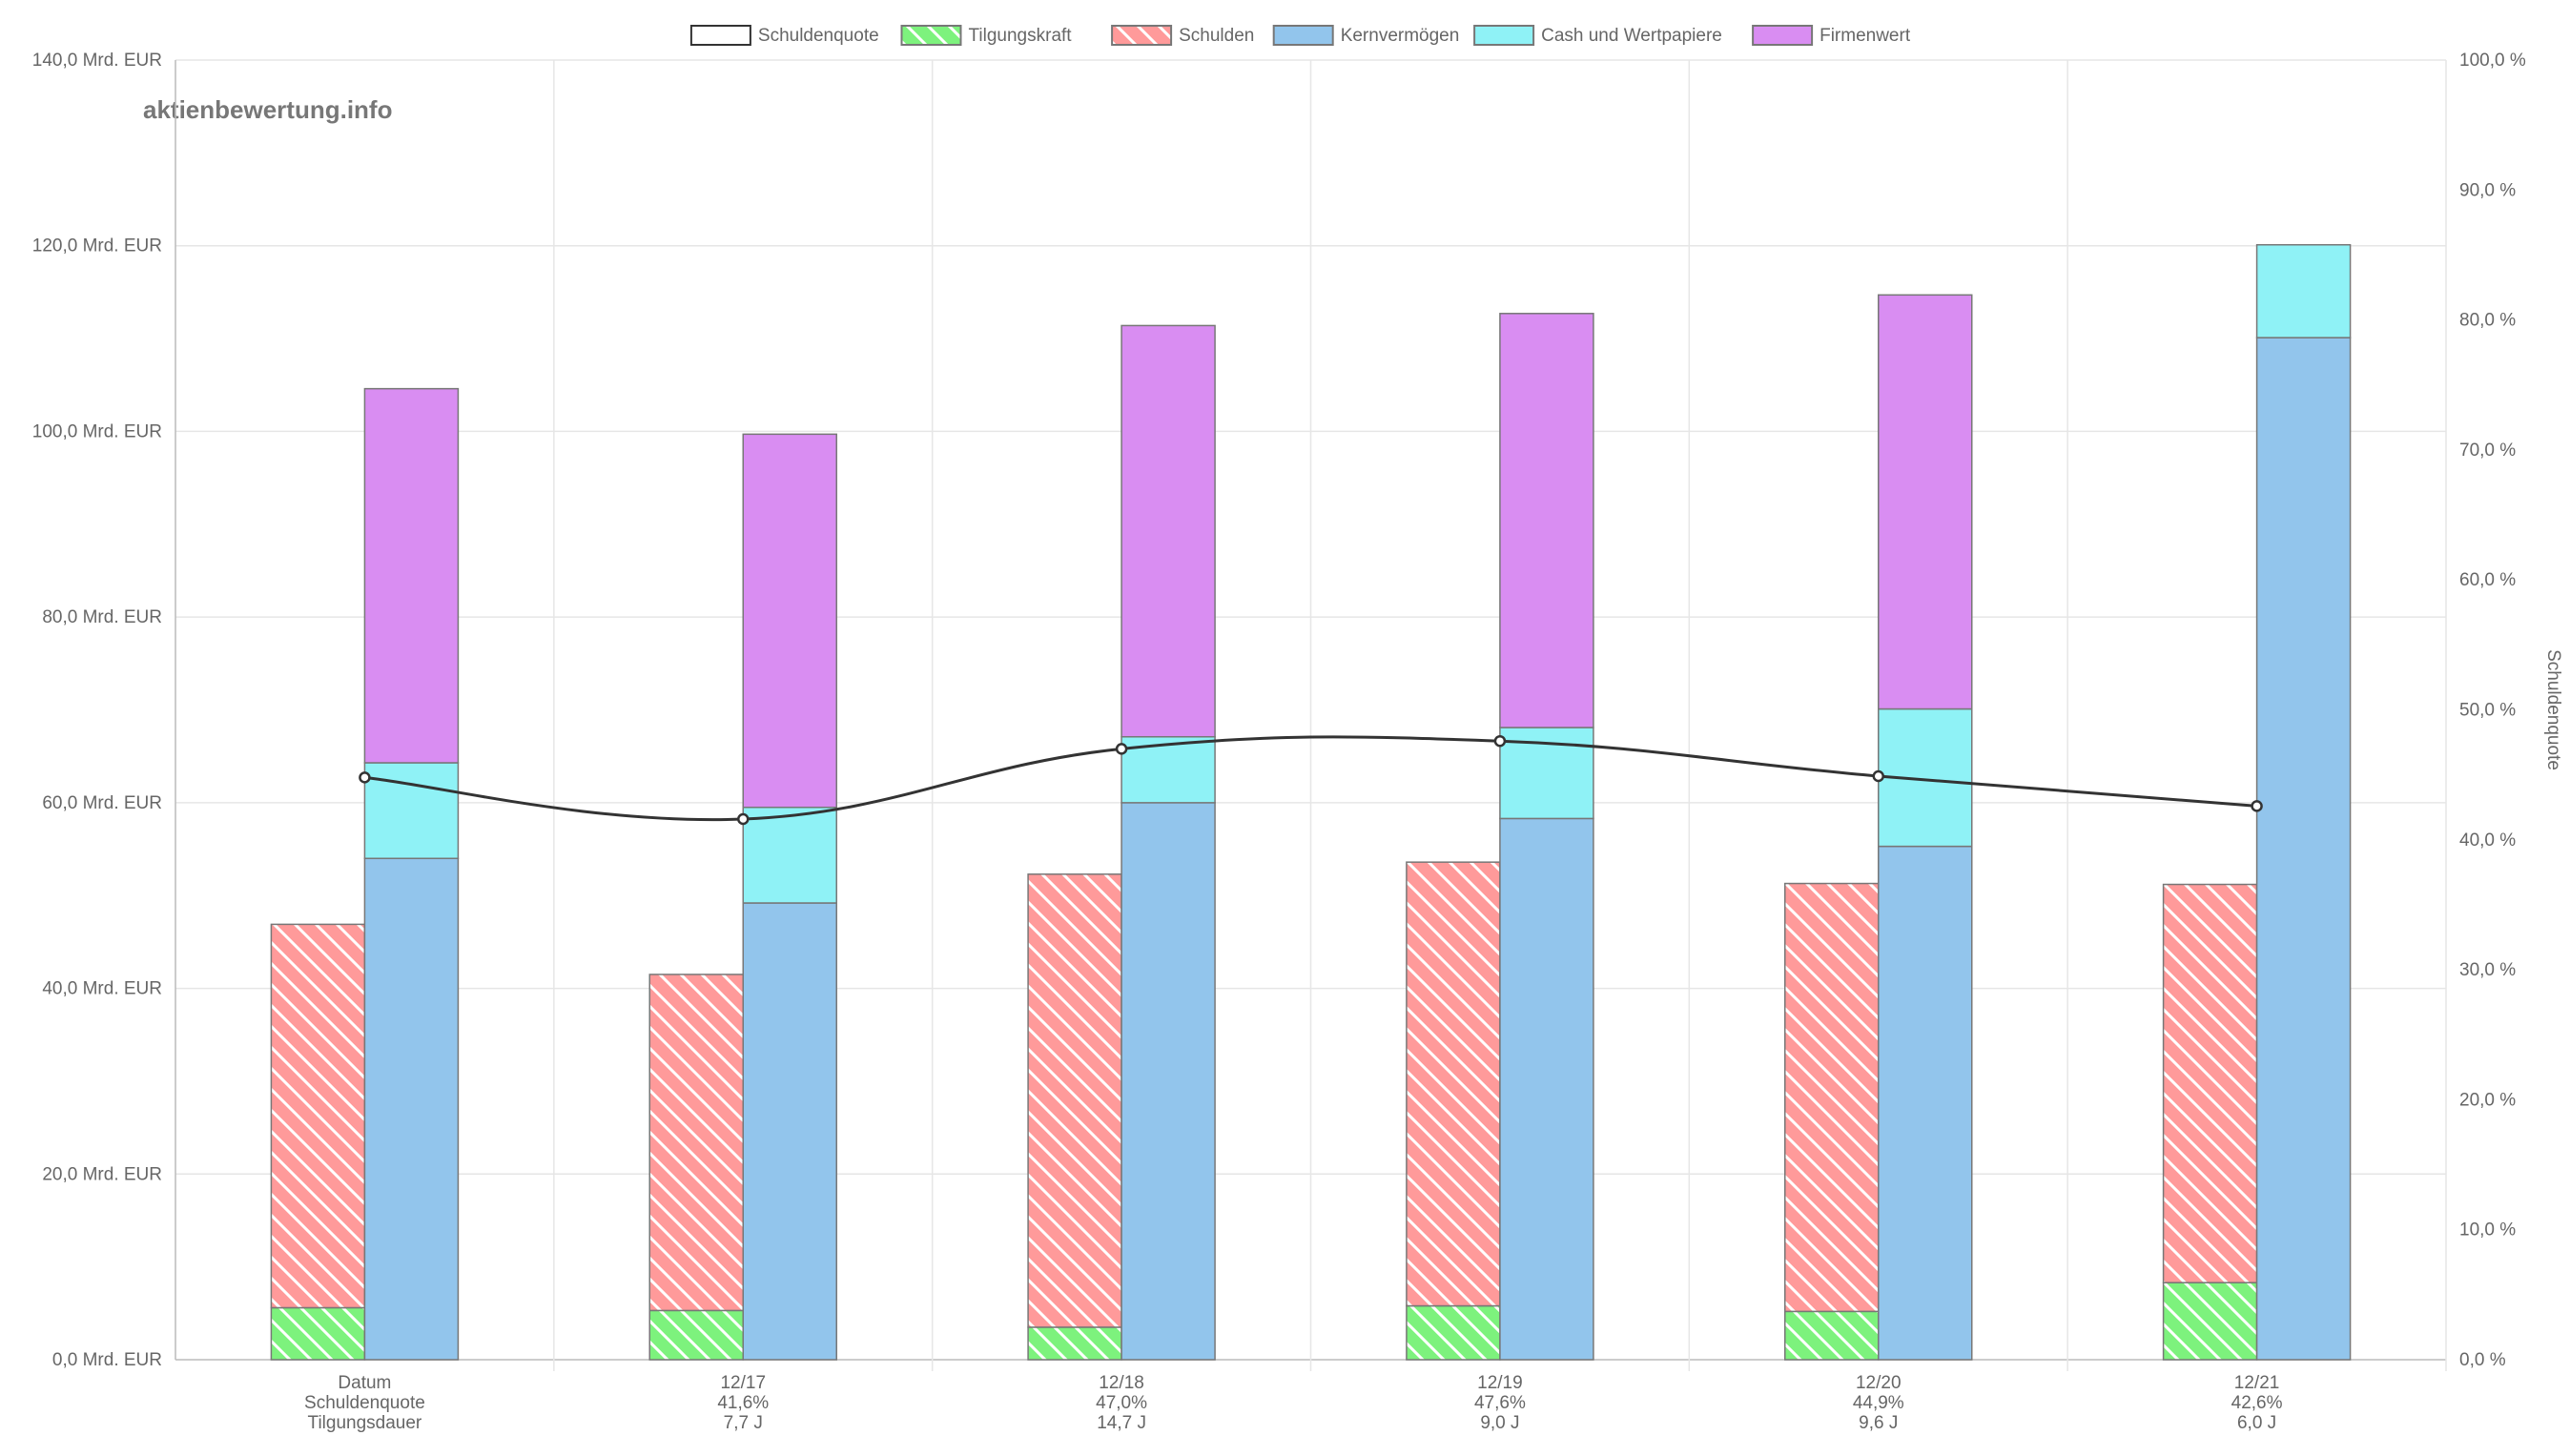 This screenshot has height=1456, width=2570. What do you see at coordinates (1121, 1423) in the screenshot?
I see `x-tick-label: 14,7 J` at bounding box center [1121, 1423].